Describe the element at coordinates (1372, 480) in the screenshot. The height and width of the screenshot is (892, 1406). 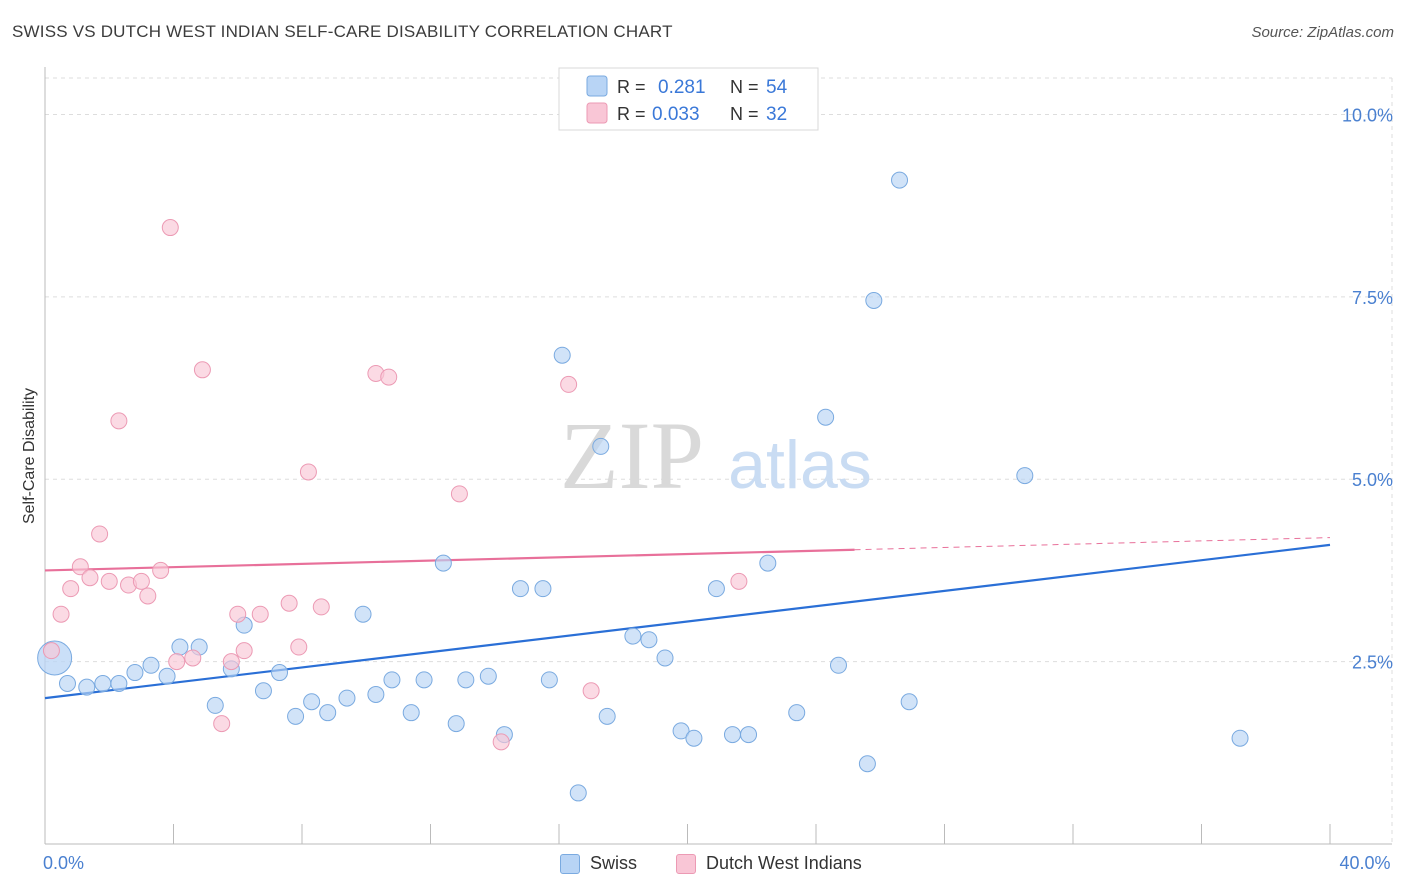
I see `y-tick-label: 5.0%` at that location.